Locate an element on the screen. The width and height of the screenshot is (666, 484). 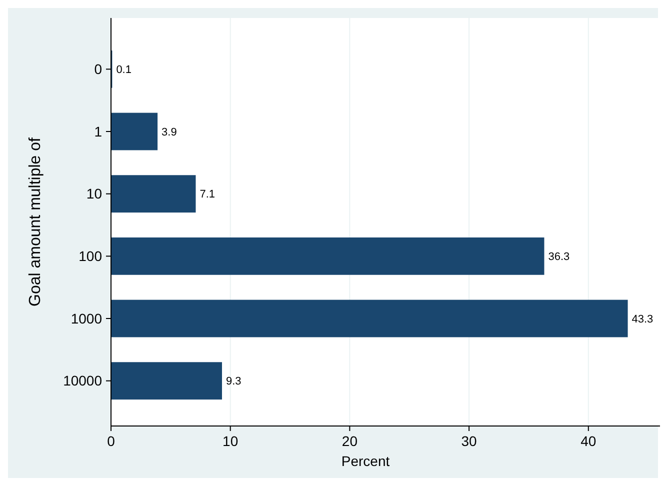
y-axis-title: Goal amount multiple of is located at coordinates (35, 221).